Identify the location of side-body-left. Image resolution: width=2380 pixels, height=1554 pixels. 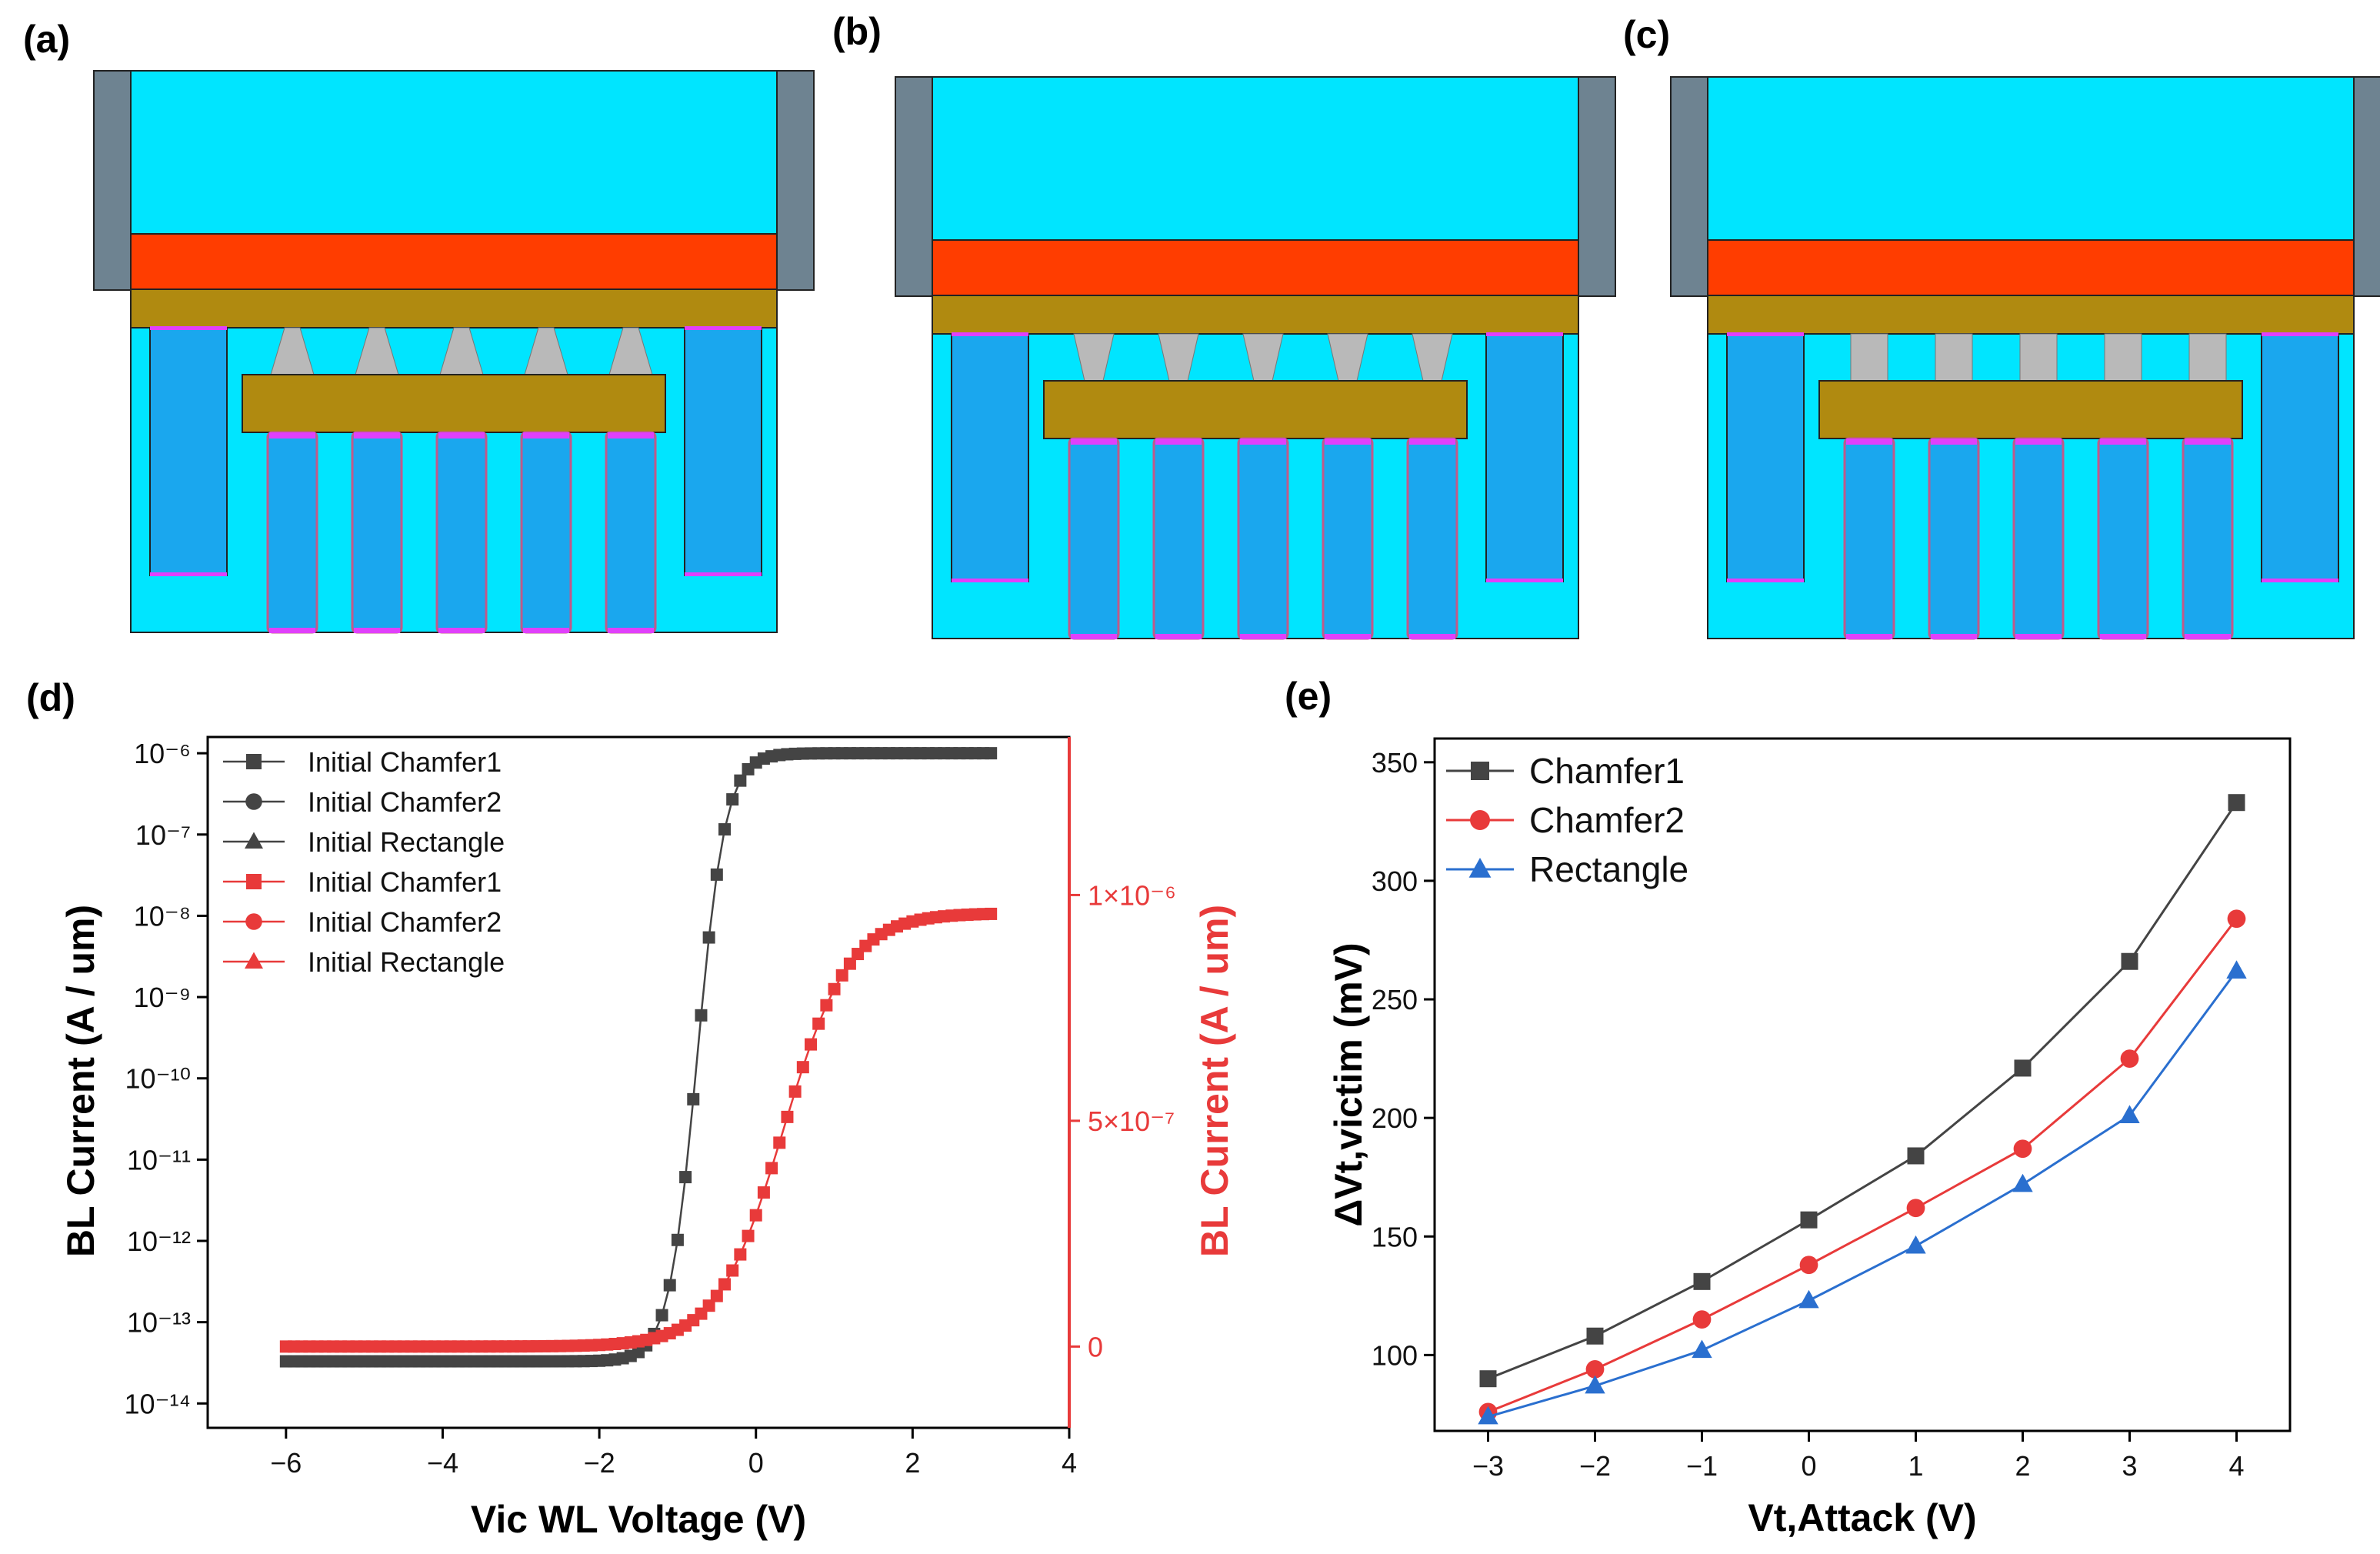
(189, 451).